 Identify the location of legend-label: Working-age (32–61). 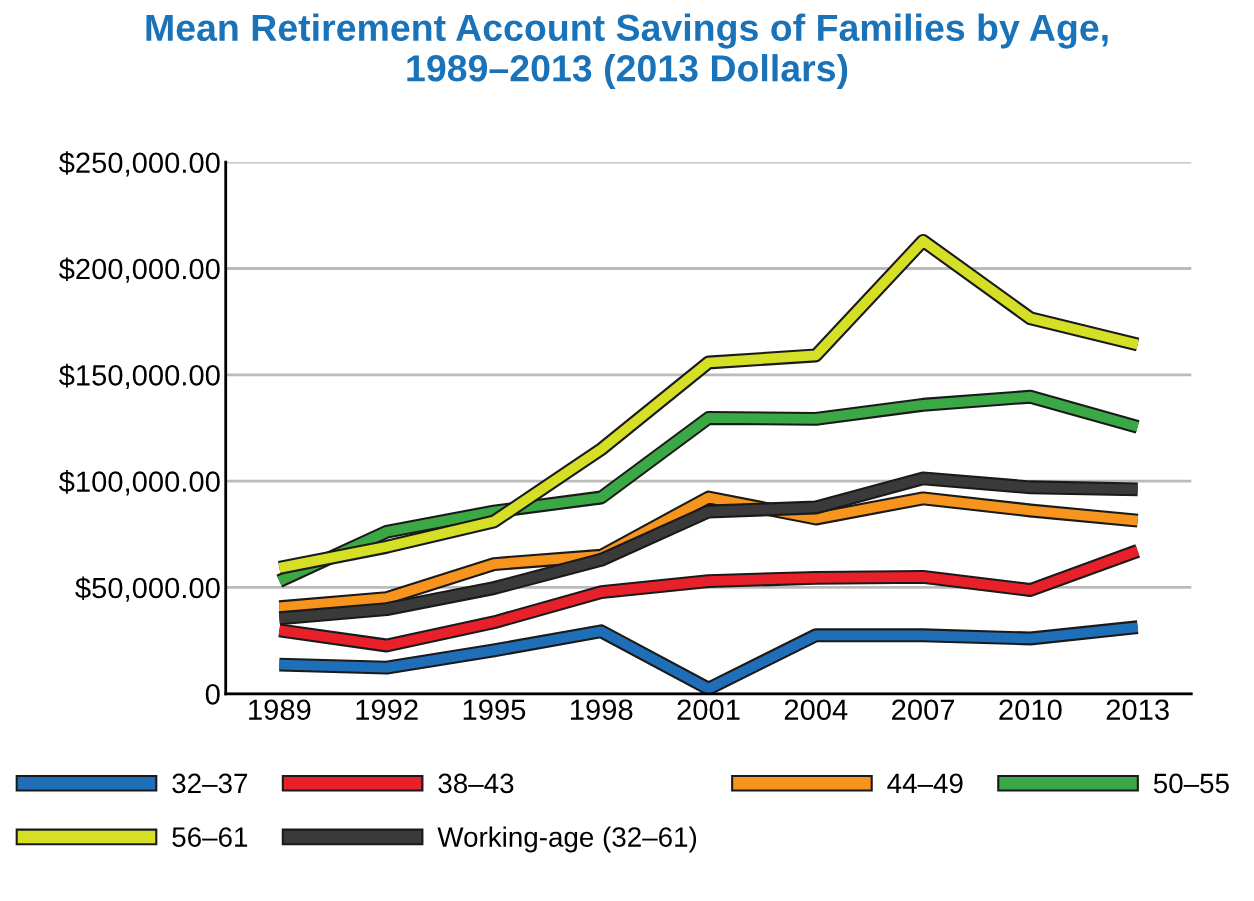
(567, 839).